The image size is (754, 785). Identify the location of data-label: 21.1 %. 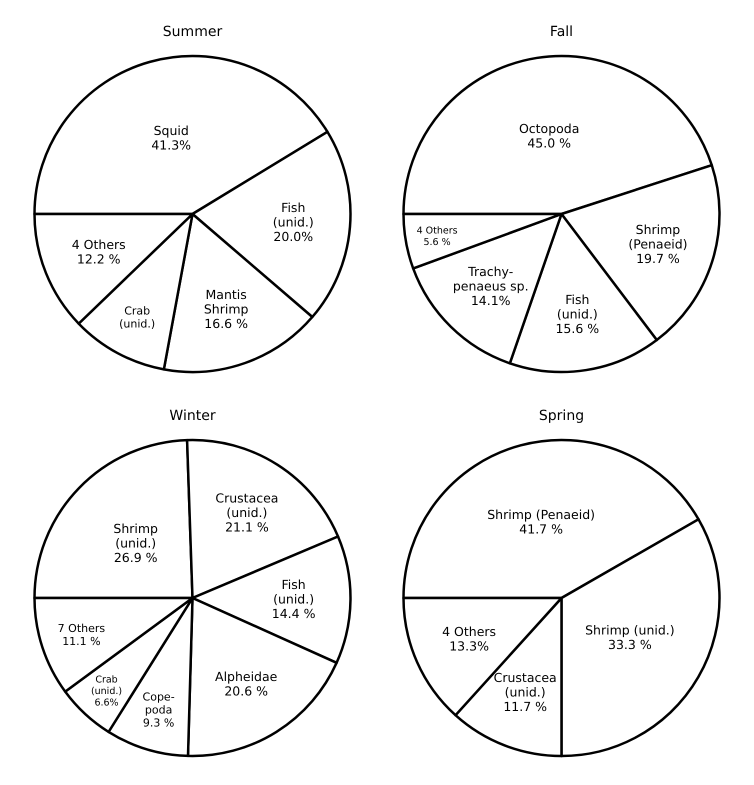
(247, 527).